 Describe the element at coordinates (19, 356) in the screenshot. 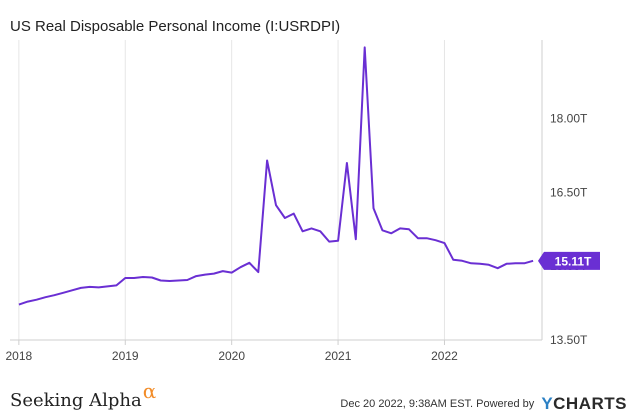

I see `x-tick-label: 2018` at that location.